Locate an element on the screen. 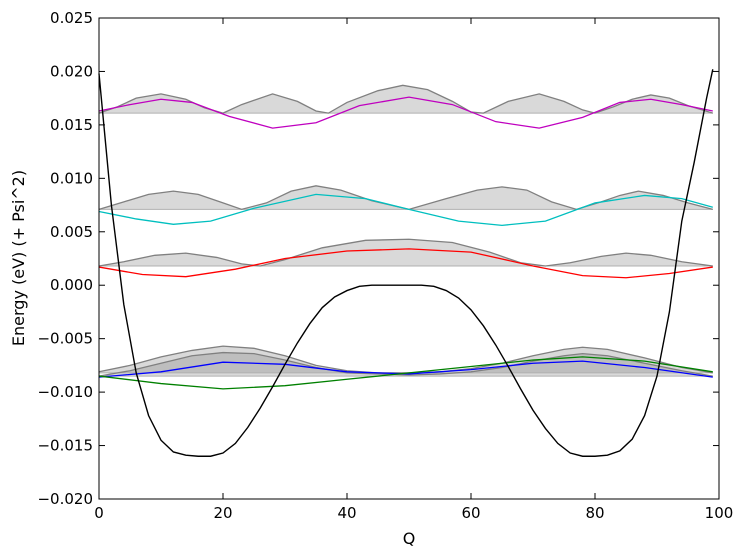 This screenshot has width=743, height=557. x-tick-label: 40 is located at coordinates (346, 513).